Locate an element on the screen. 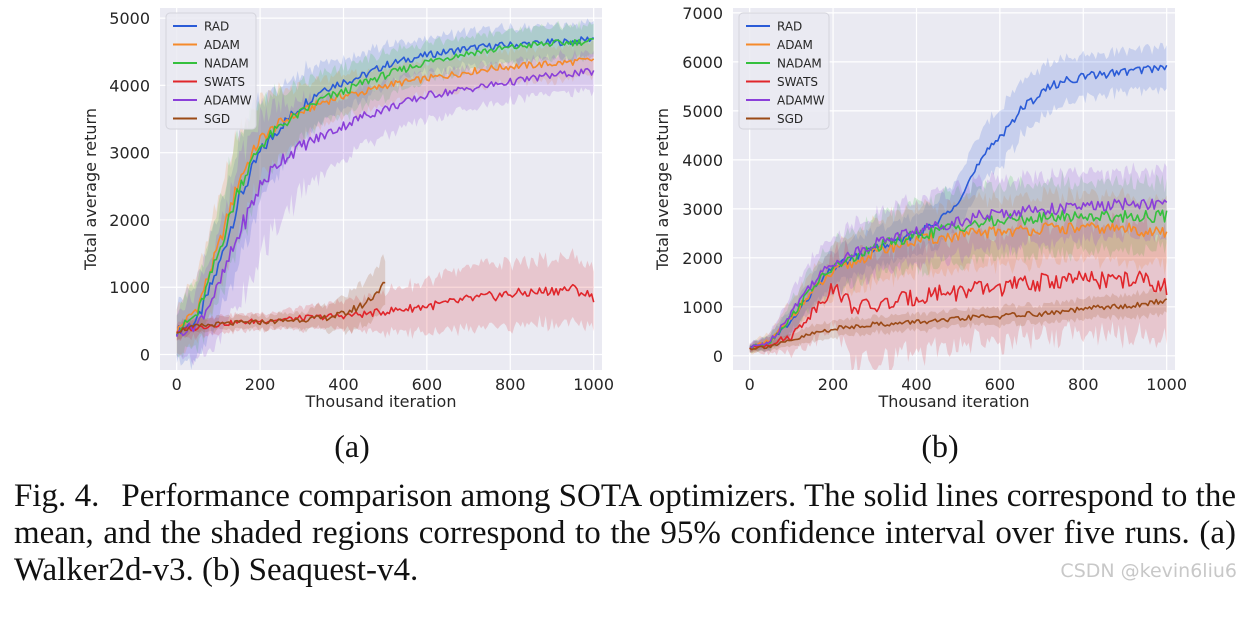  ci-band-nadam is located at coordinates (958, 262).